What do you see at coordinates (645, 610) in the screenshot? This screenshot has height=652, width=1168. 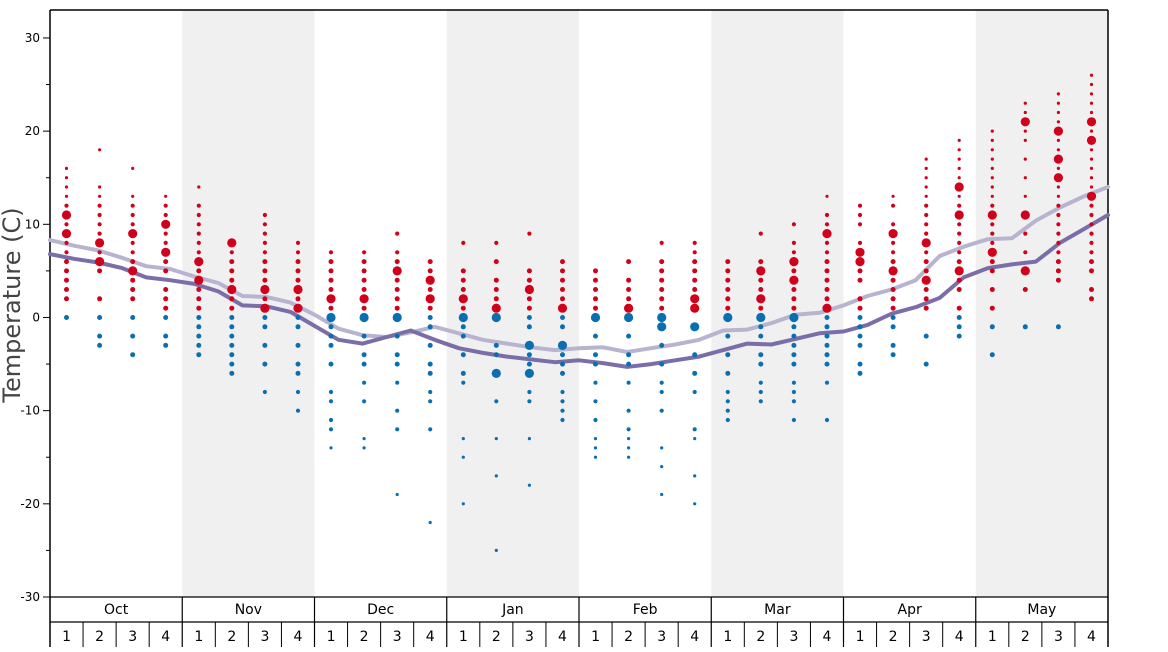 I see `month-label: Feb` at bounding box center [645, 610].